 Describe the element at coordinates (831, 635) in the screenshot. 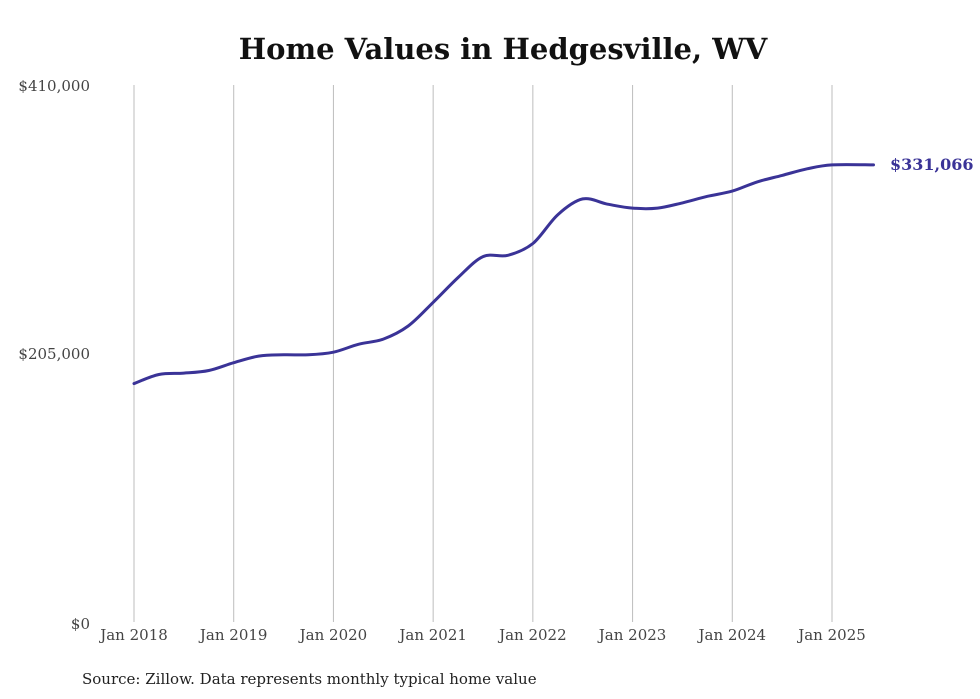

I see `x-tick-label: Jan 2025` at that location.